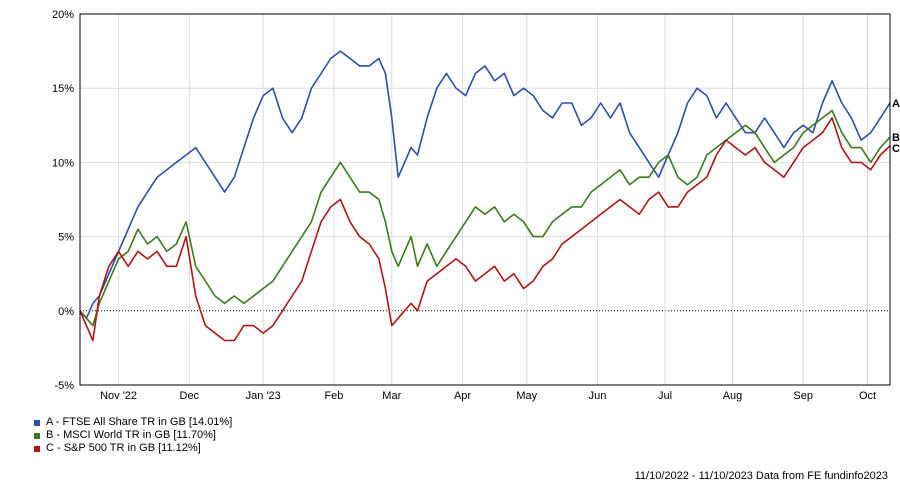 Image resolution: width=900 pixels, height=484 pixels. Describe the element at coordinates (462, 396) in the screenshot. I see `x-tick-label: Apr` at that location.